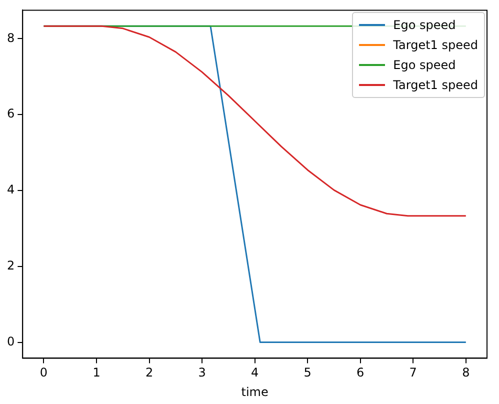 The height and width of the screenshot is (404, 499). What do you see at coordinates (466, 373) in the screenshot?
I see `x-tick-label: 8` at bounding box center [466, 373].